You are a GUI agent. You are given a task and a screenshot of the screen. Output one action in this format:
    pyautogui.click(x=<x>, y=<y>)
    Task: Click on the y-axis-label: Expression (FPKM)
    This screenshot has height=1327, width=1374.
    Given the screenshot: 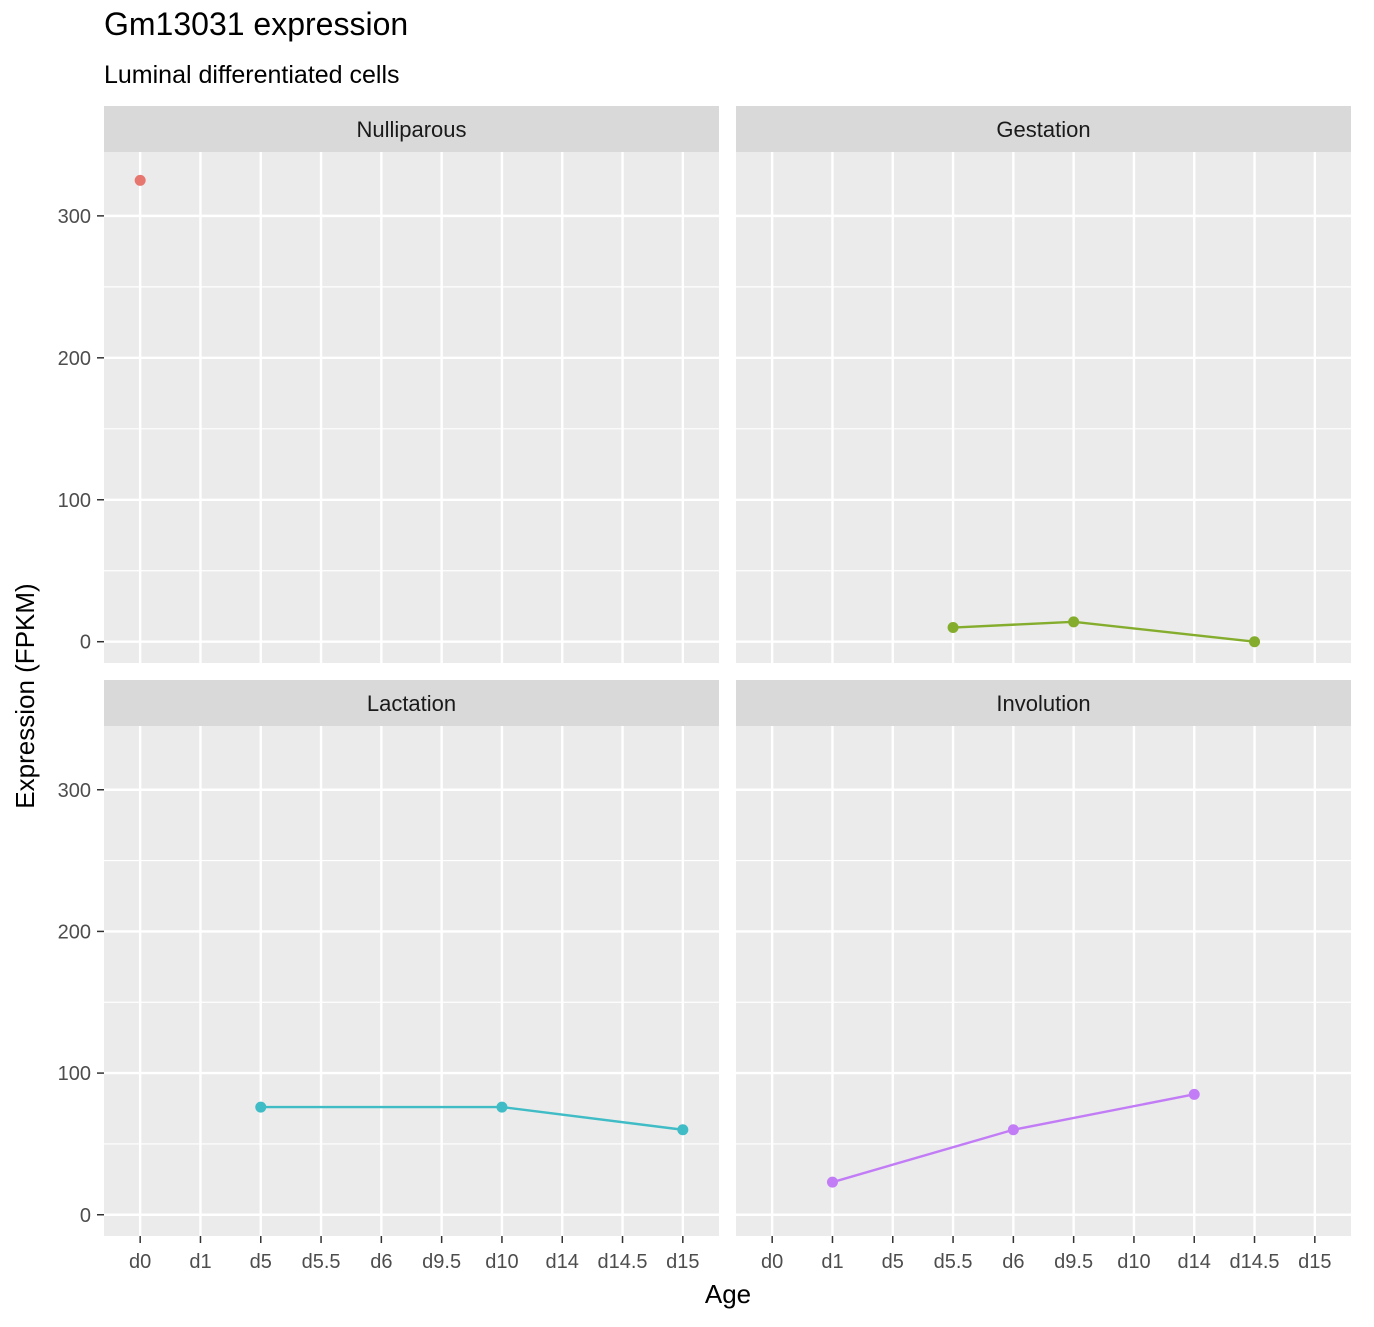 What is the action you would take?
    pyautogui.click(x=25, y=695)
    